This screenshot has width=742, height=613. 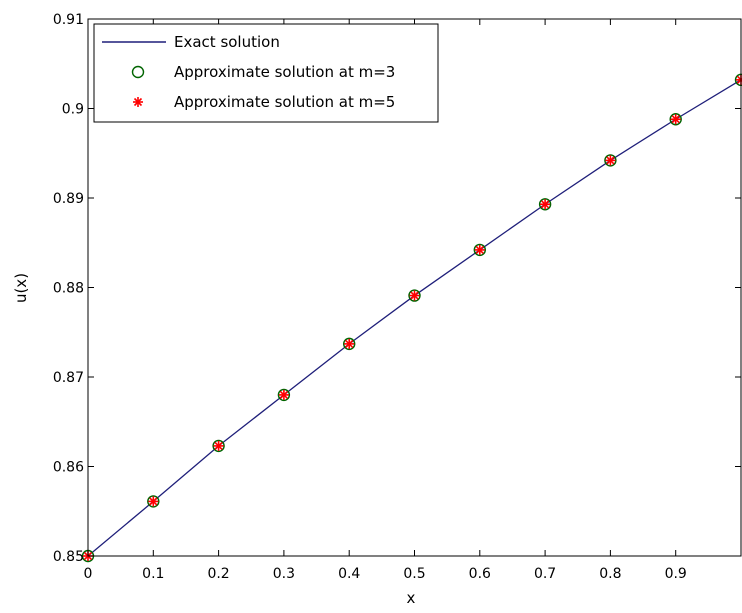 I want to click on x-tick-label: 0.4, so click(x=349, y=574).